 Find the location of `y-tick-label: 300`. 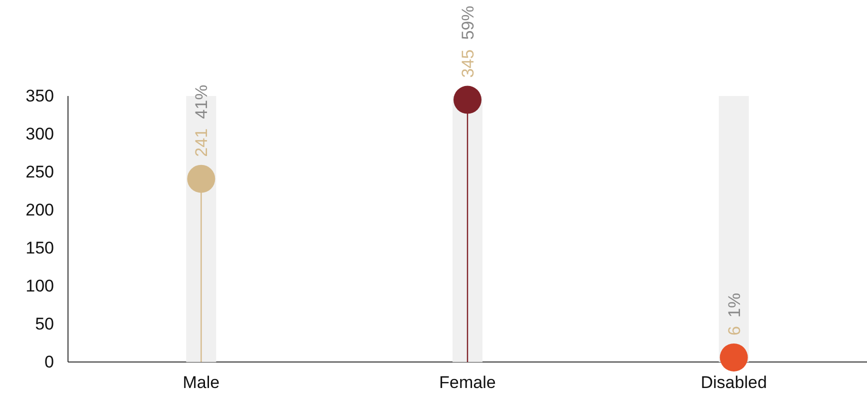

y-tick-label: 300 is located at coordinates (40, 134).